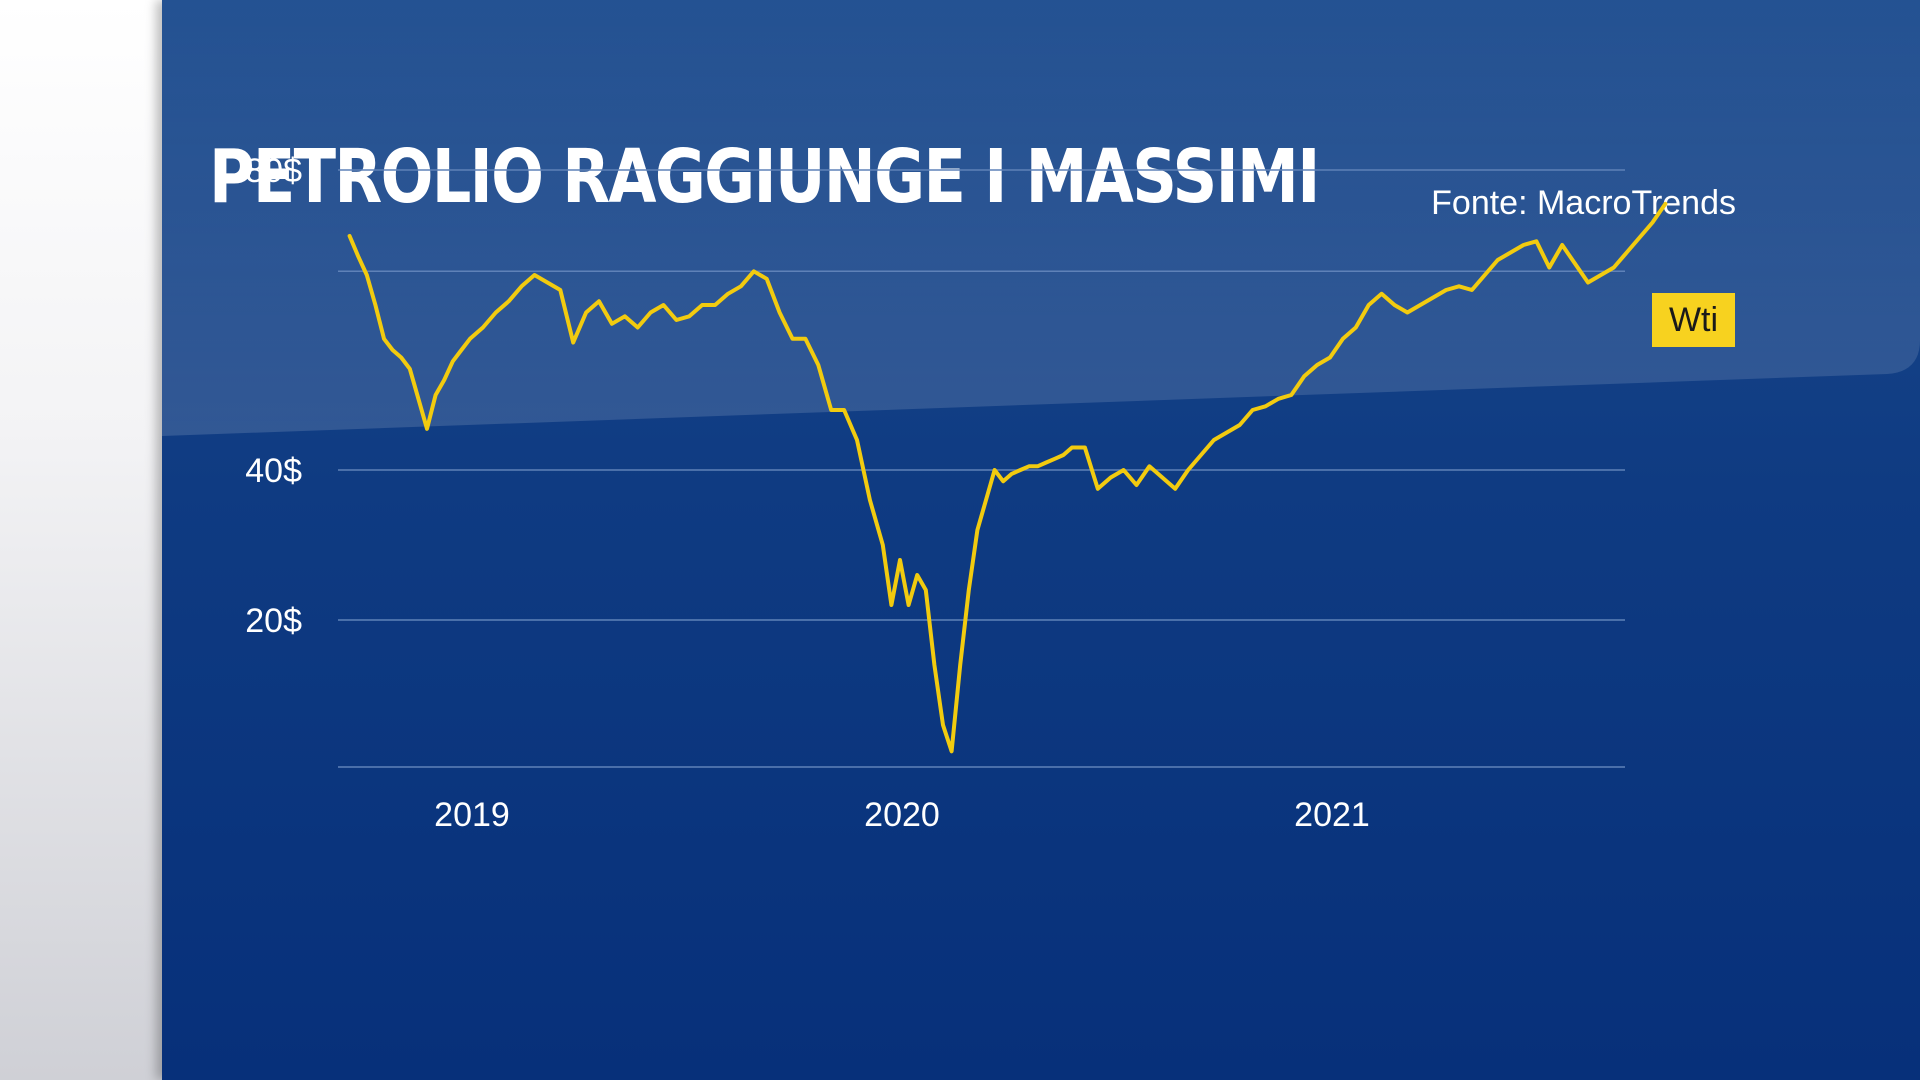 The width and height of the screenshot is (1920, 1080). What do you see at coordinates (273, 471) in the screenshot?
I see `y-tick-label-40: 40$` at bounding box center [273, 471].